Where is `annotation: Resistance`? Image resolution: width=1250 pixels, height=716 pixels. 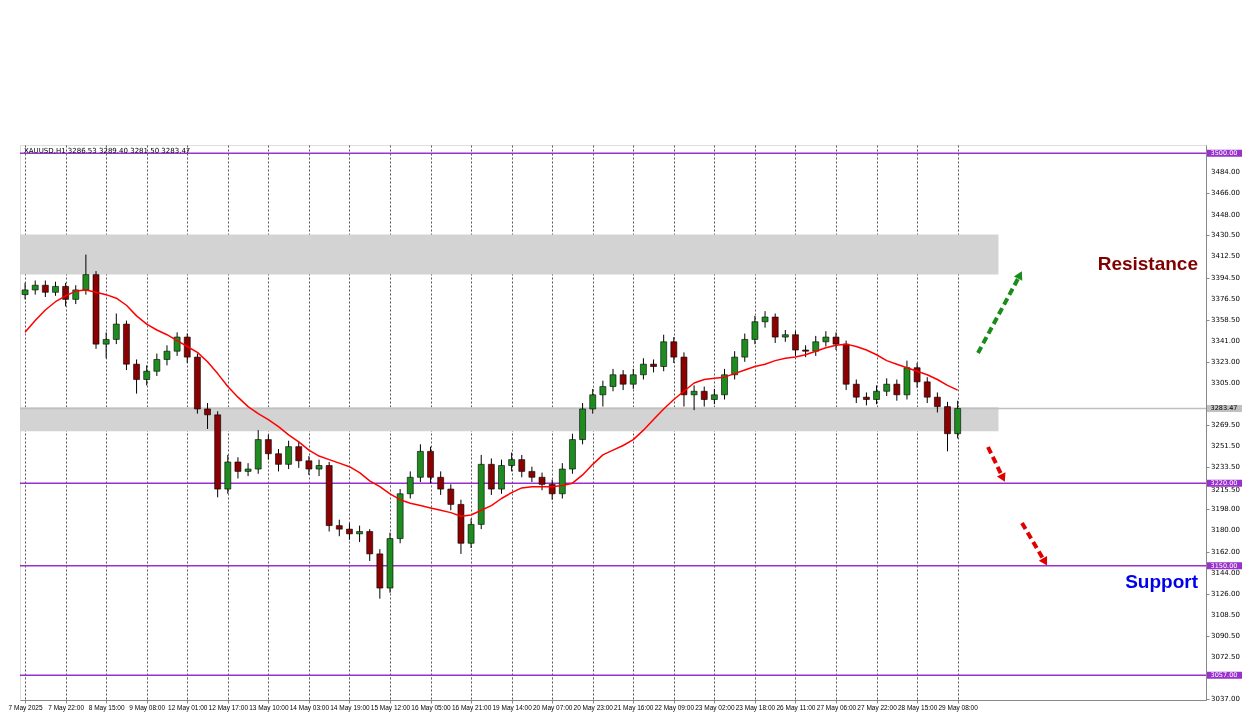
annotation: Resistance is located at coordinates (1147, 263).